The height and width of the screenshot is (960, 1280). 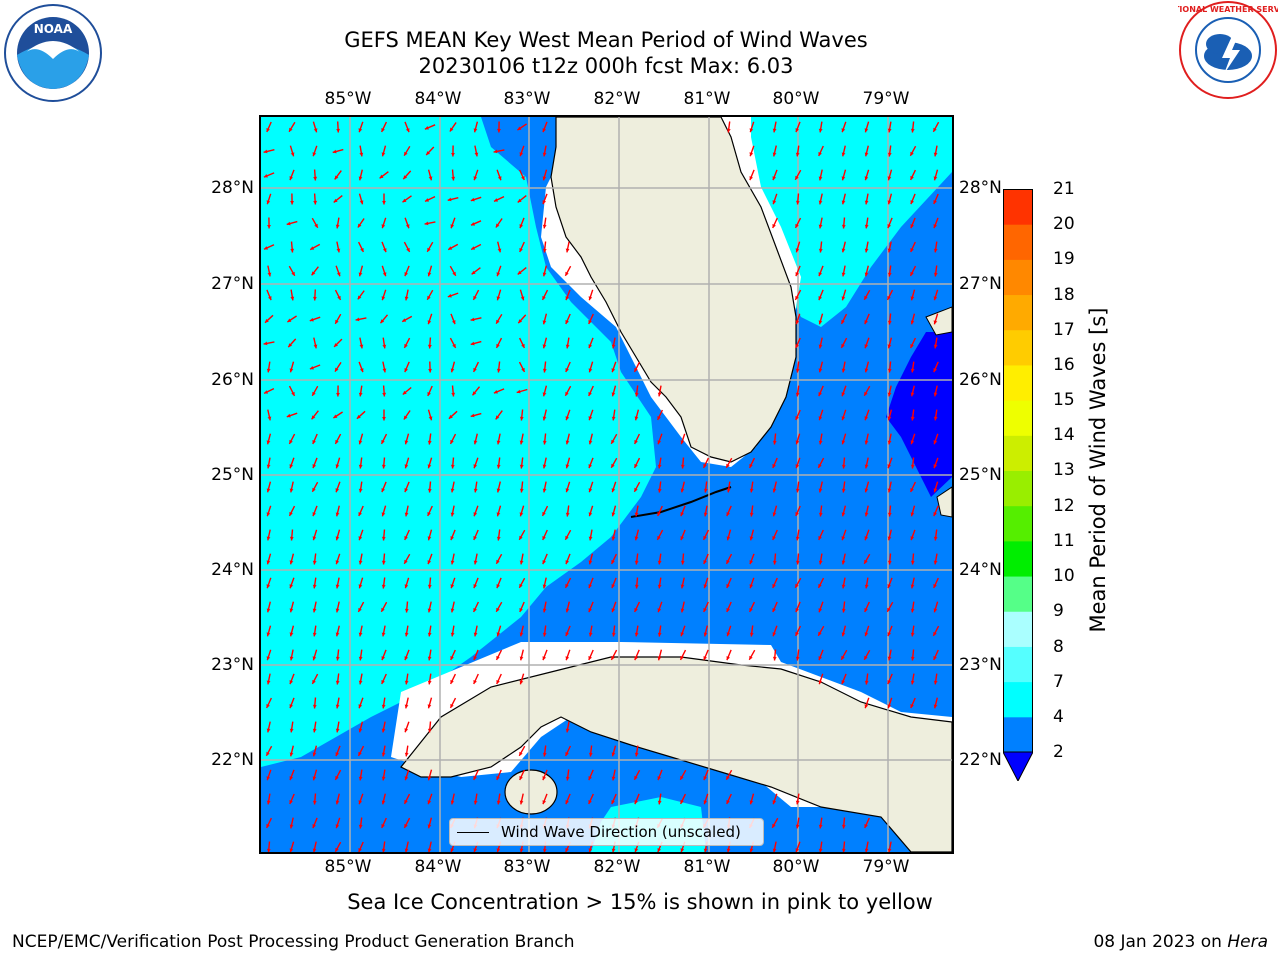 I want to click on ocean-max-region, so click(x=919, y=414).